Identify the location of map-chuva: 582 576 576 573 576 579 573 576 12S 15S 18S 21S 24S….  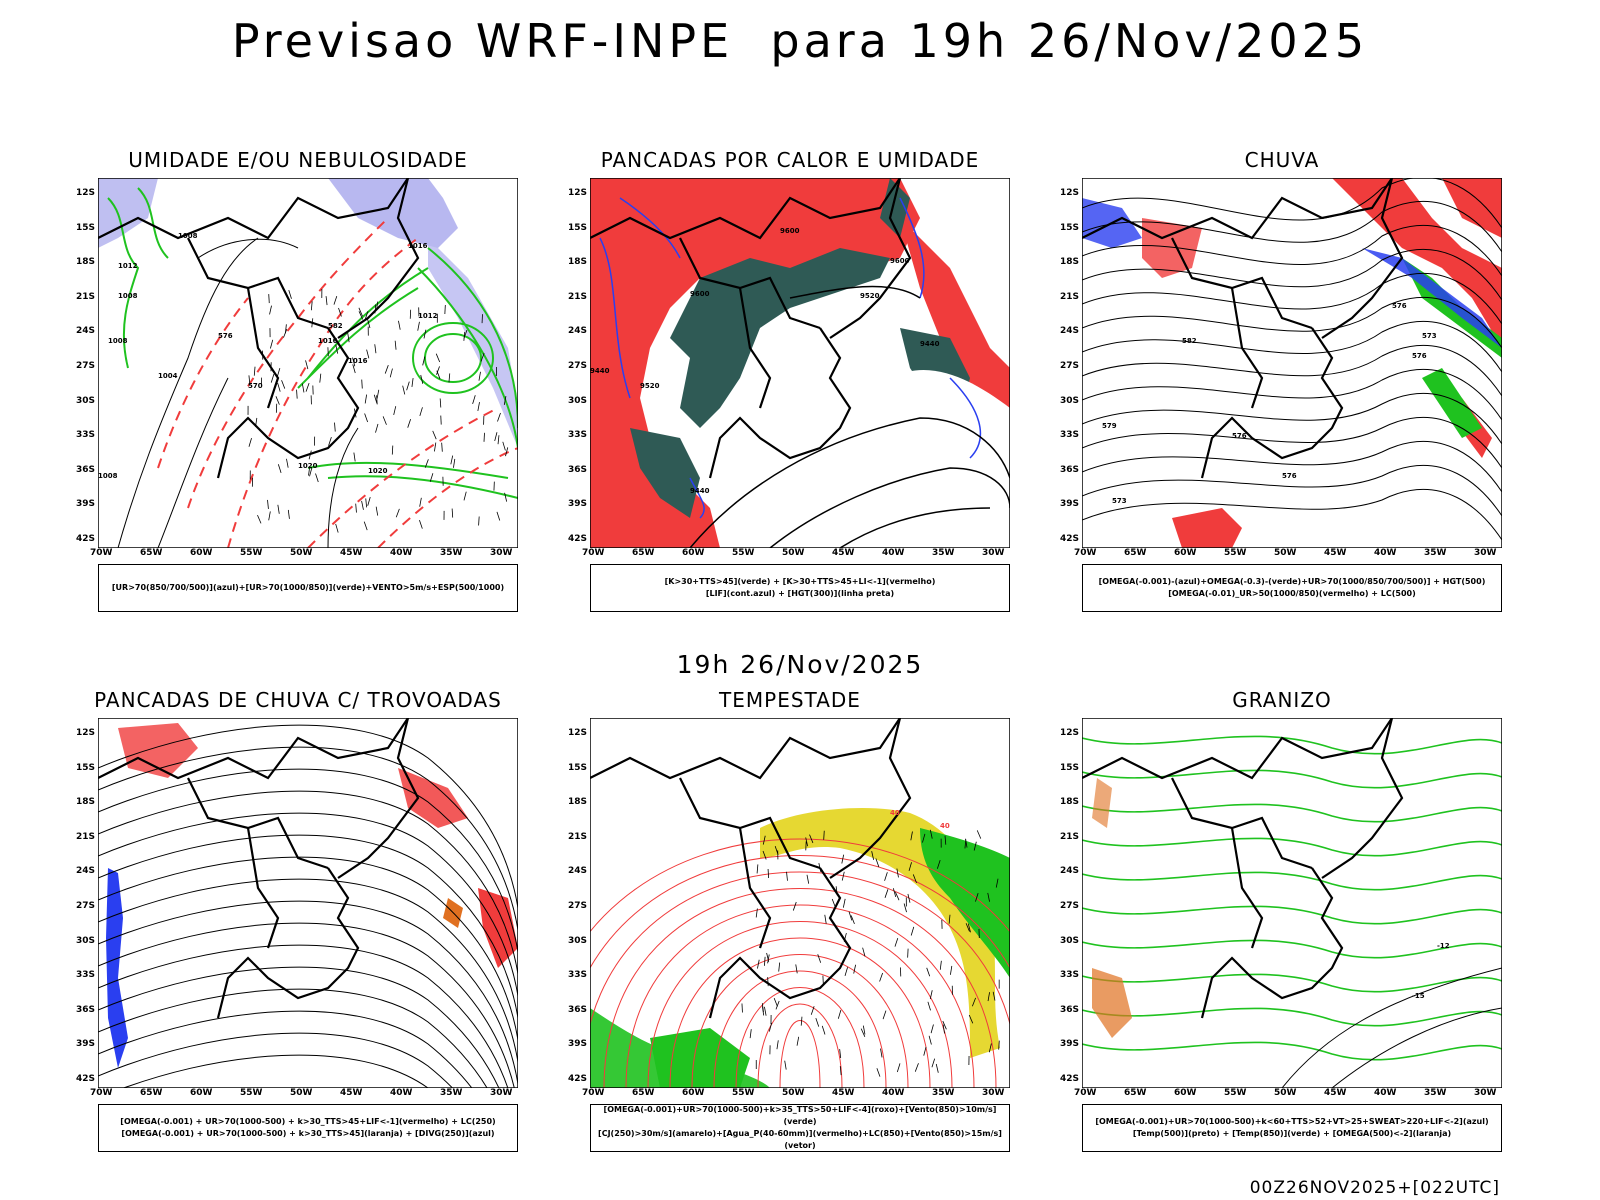
(1281, 367).